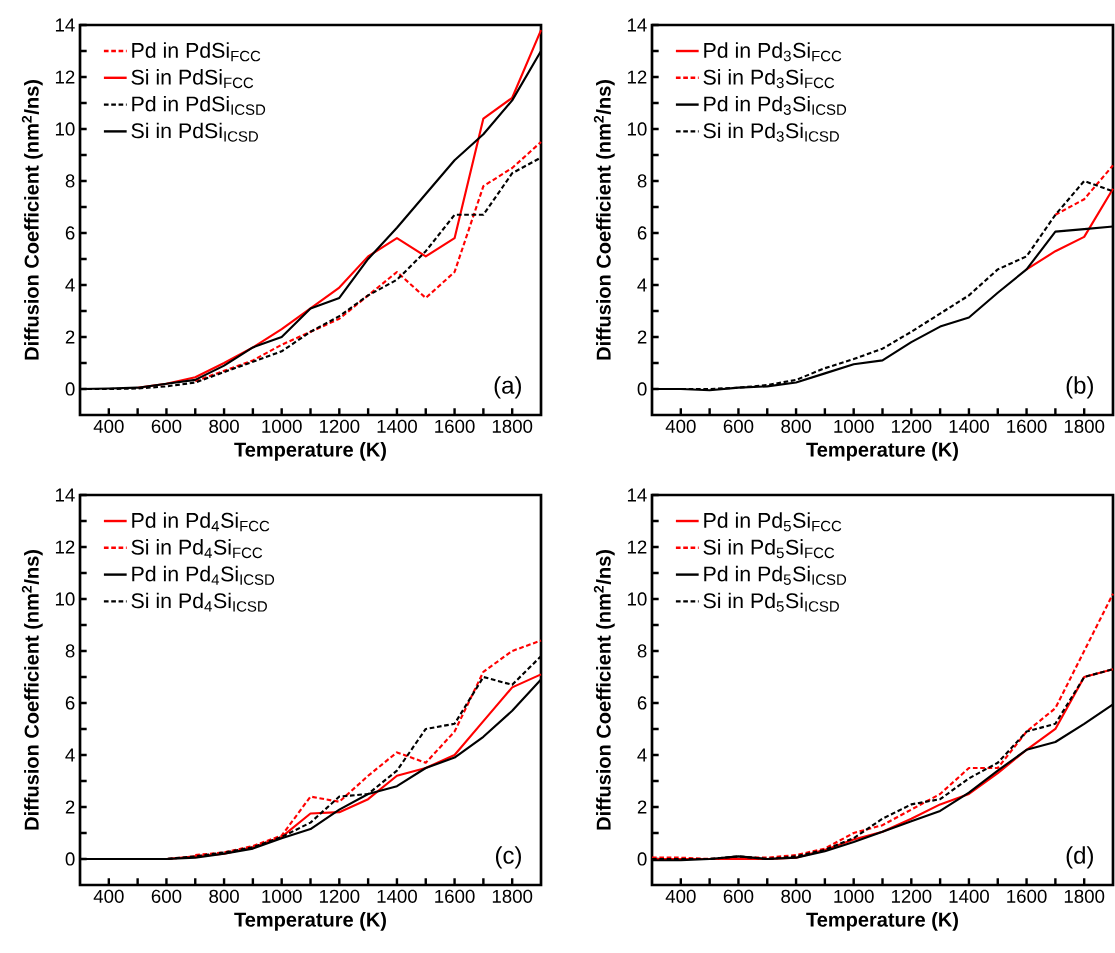 The image size is (1115, 953). Describe the element at coordinates (192, 79) in the screenshot. I see `legend-label: Si in PdSi$_{FCC}$` at that location.